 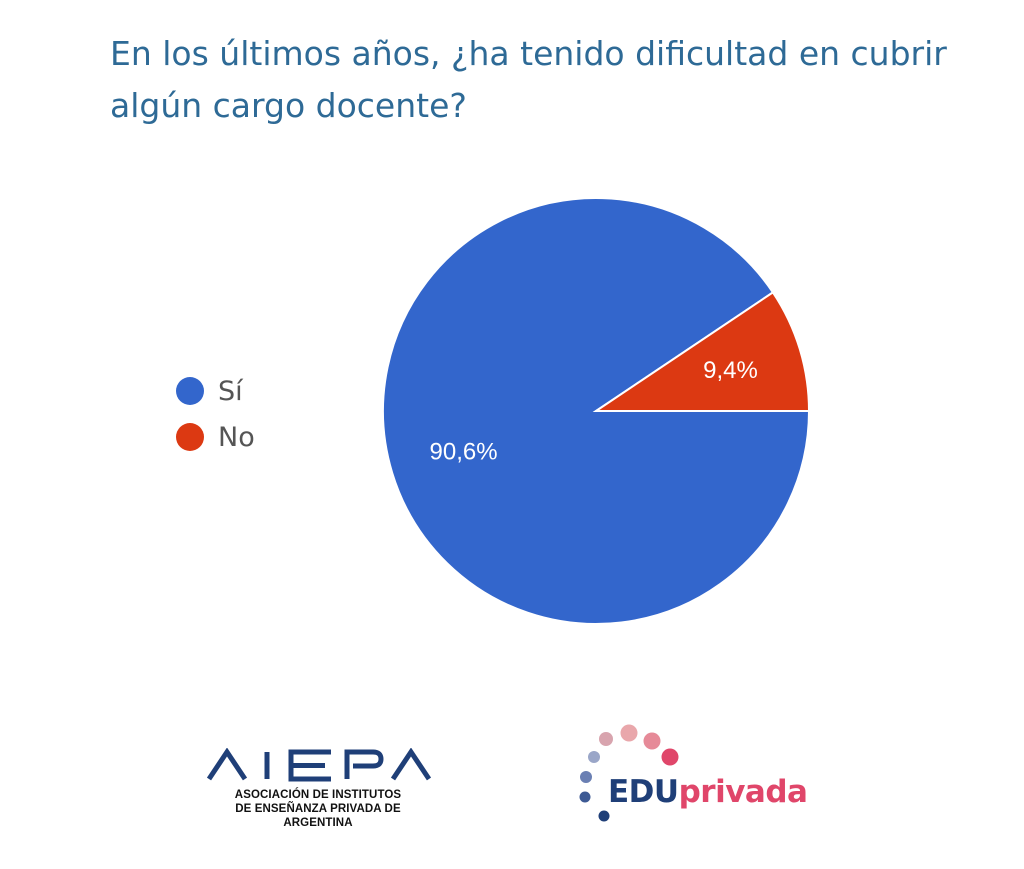 I want to click on pie-slice-no, so click(x=701, y=351).